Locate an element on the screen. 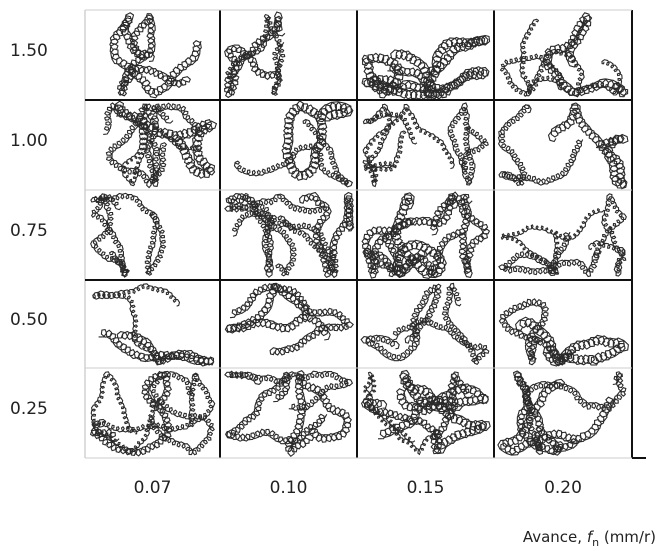  column-label: 0.10 is located at coordinates (289, 488).